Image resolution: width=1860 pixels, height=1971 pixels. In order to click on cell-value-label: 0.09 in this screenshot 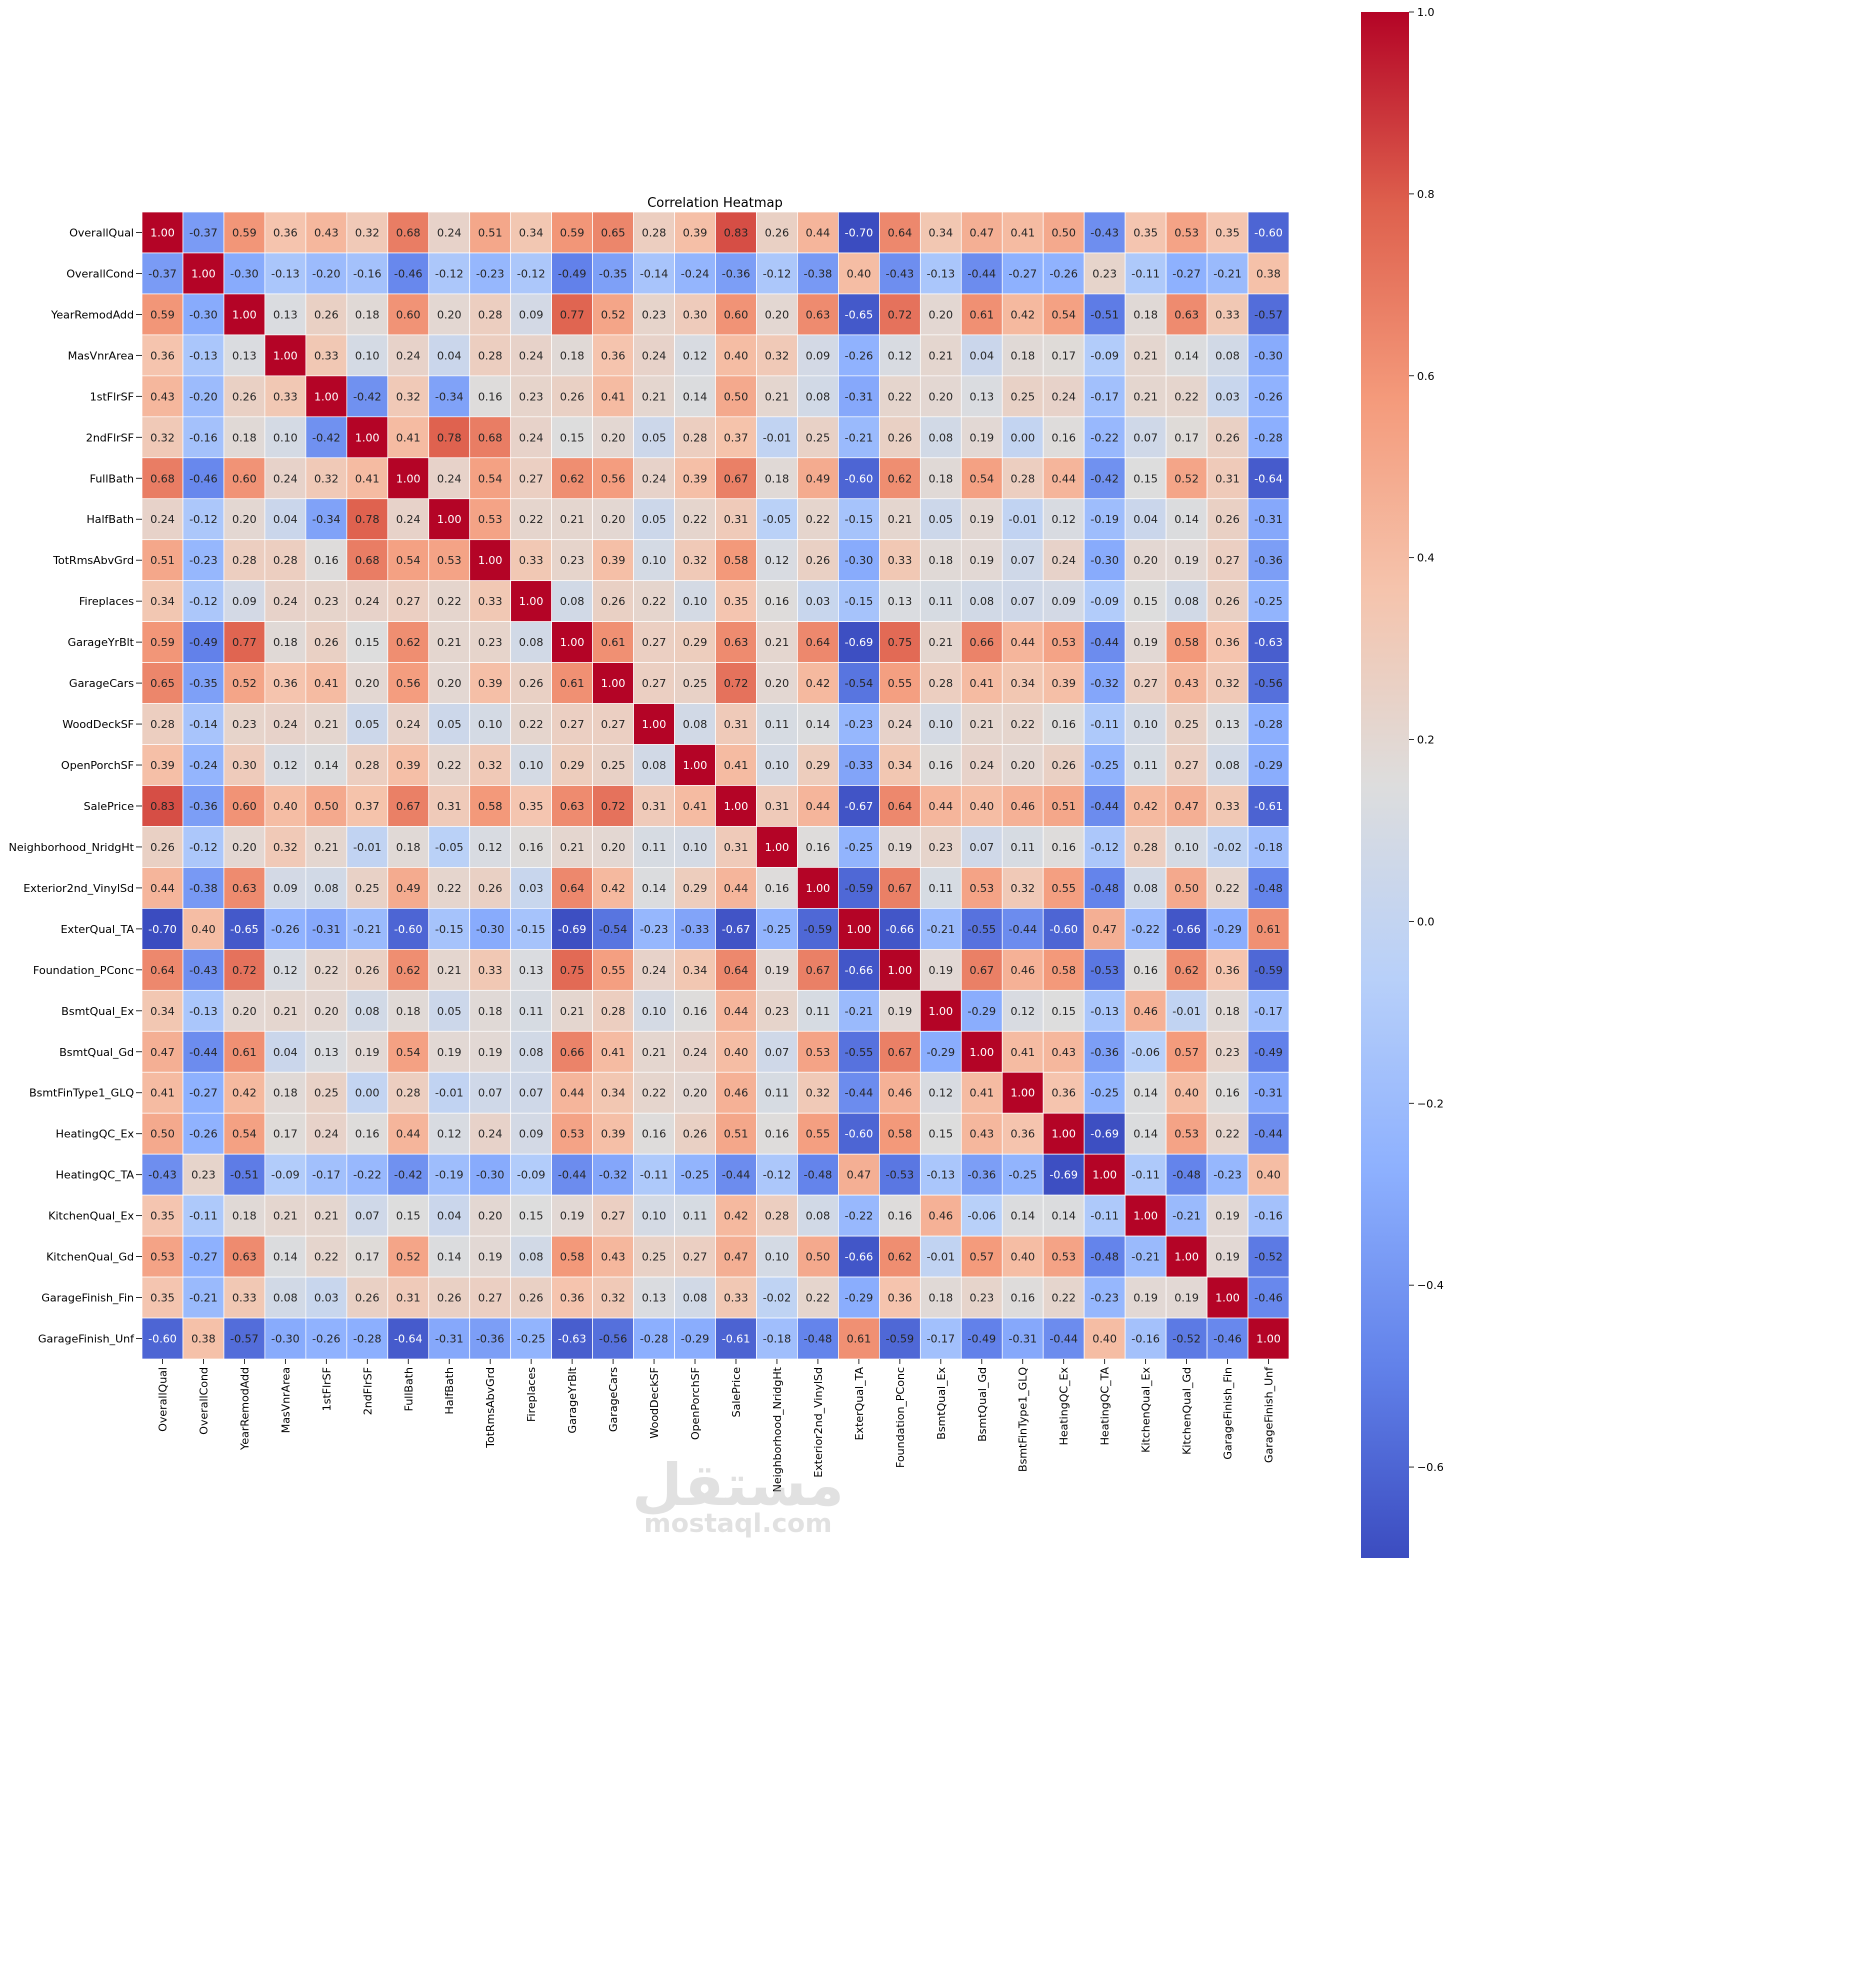, I will do `click(1063, 601)`.